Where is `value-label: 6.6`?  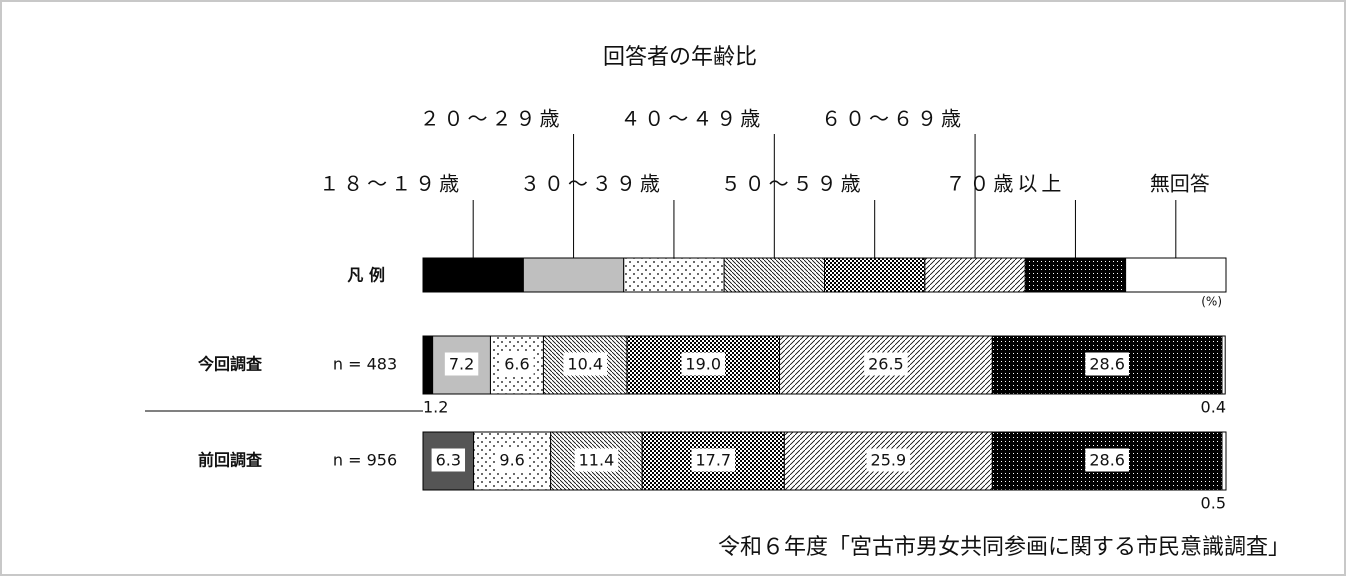
value-label: 6.6 is located at coordinates (516, 364).